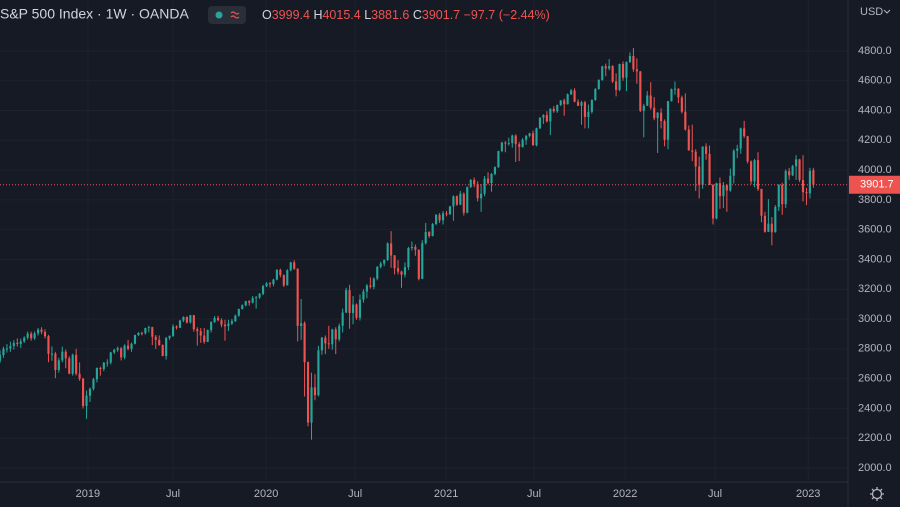  Describe the element at coordinates (227, 15) in the screenshot. I see `status-chip` at that location.